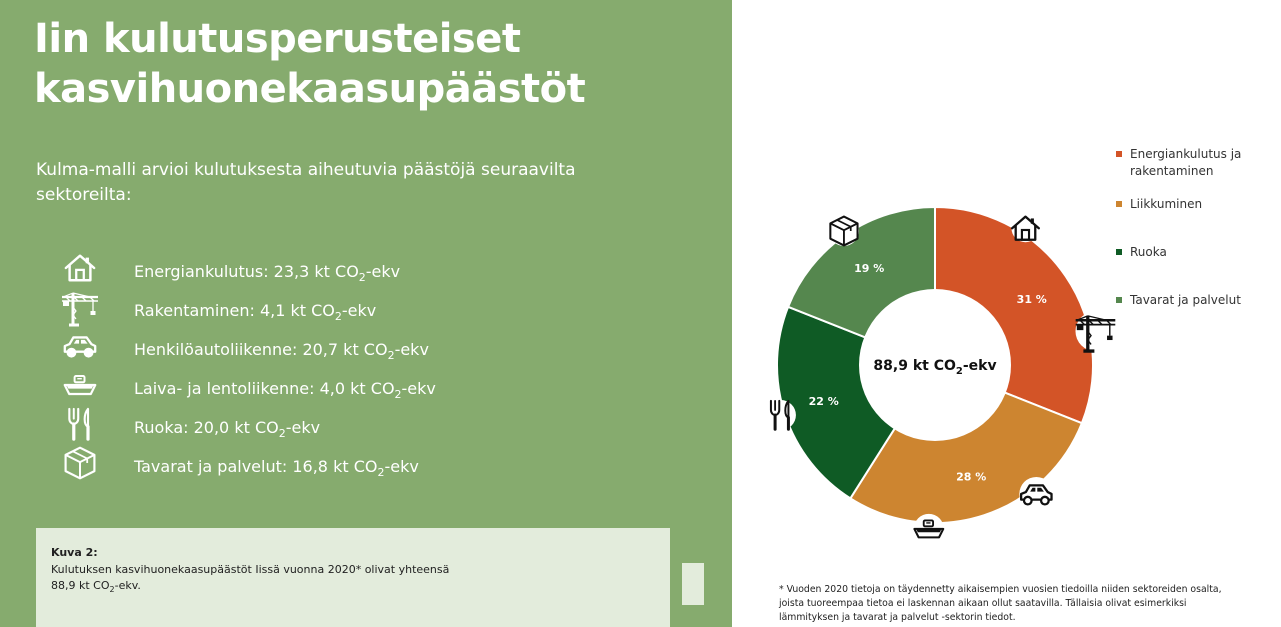 Image resolution: width=1281 pixels, height=627 pixels. What do you see at coordinates (80, 385) in the screenshot?
I see `ship-icon` at bounding box center [80, 385].